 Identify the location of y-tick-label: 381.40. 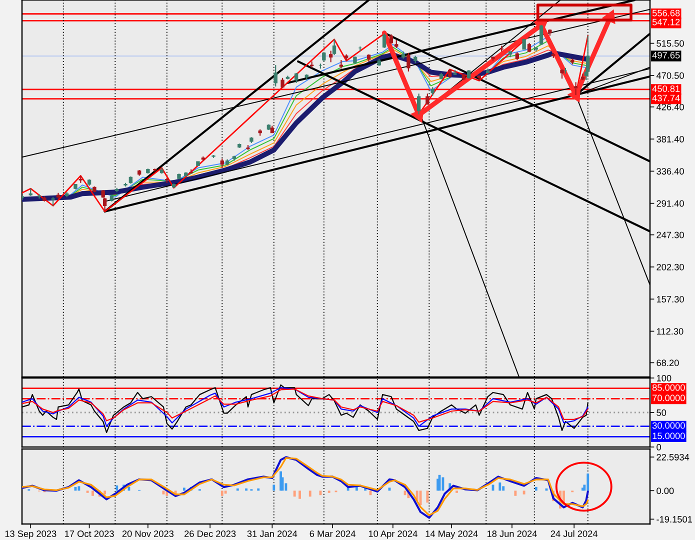
(670, 139).